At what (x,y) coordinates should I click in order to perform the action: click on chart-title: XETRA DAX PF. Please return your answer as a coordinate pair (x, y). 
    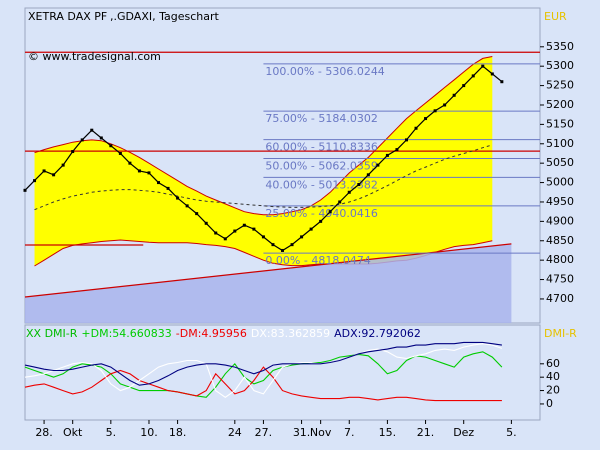
    Looking at the image, I should click on (67, 16).